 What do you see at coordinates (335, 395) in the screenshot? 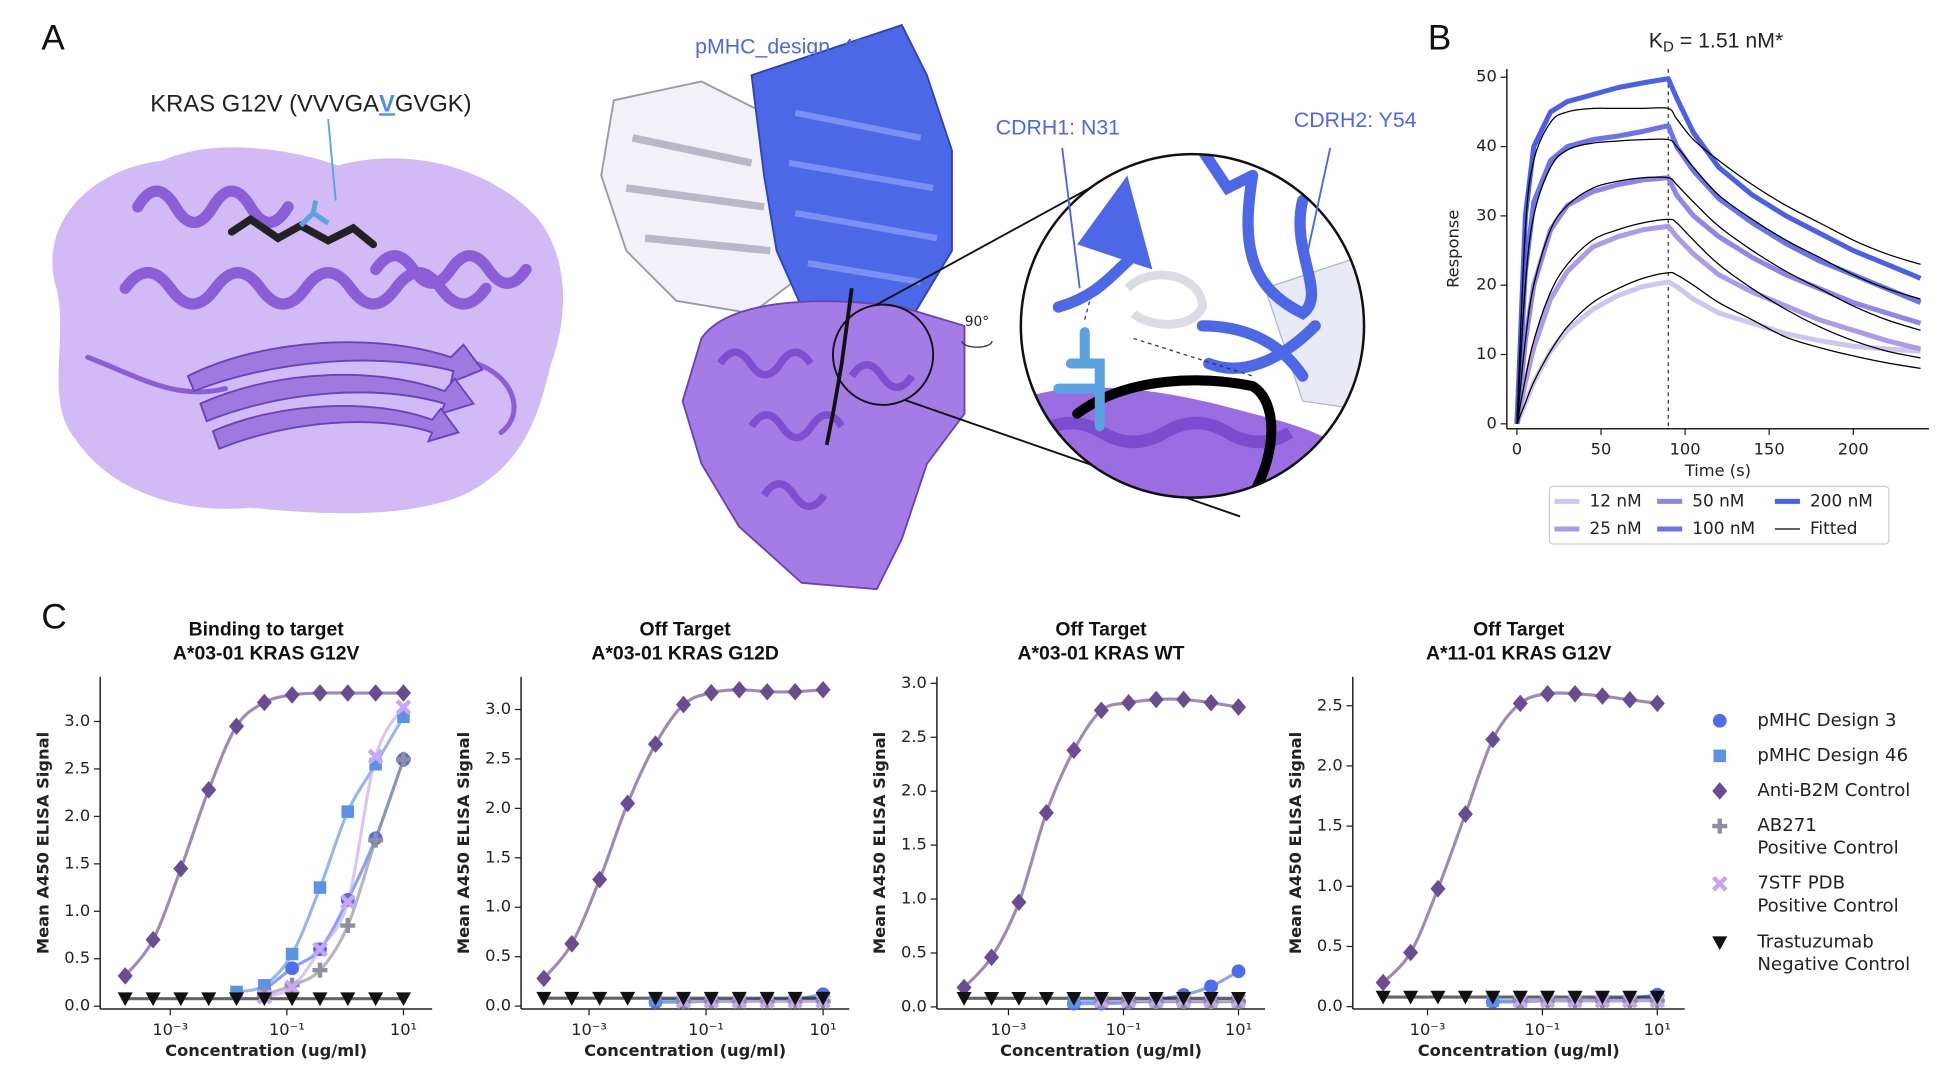
I see `beta-sheet` at bounding box center [335, 395].